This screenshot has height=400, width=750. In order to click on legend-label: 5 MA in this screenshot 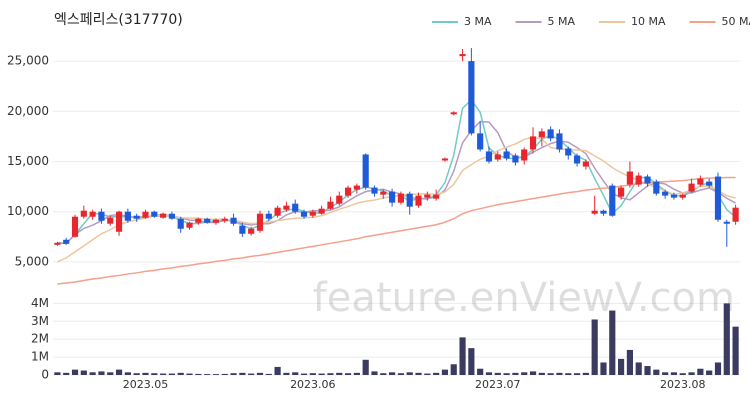, I will do `click(562, 21)`.